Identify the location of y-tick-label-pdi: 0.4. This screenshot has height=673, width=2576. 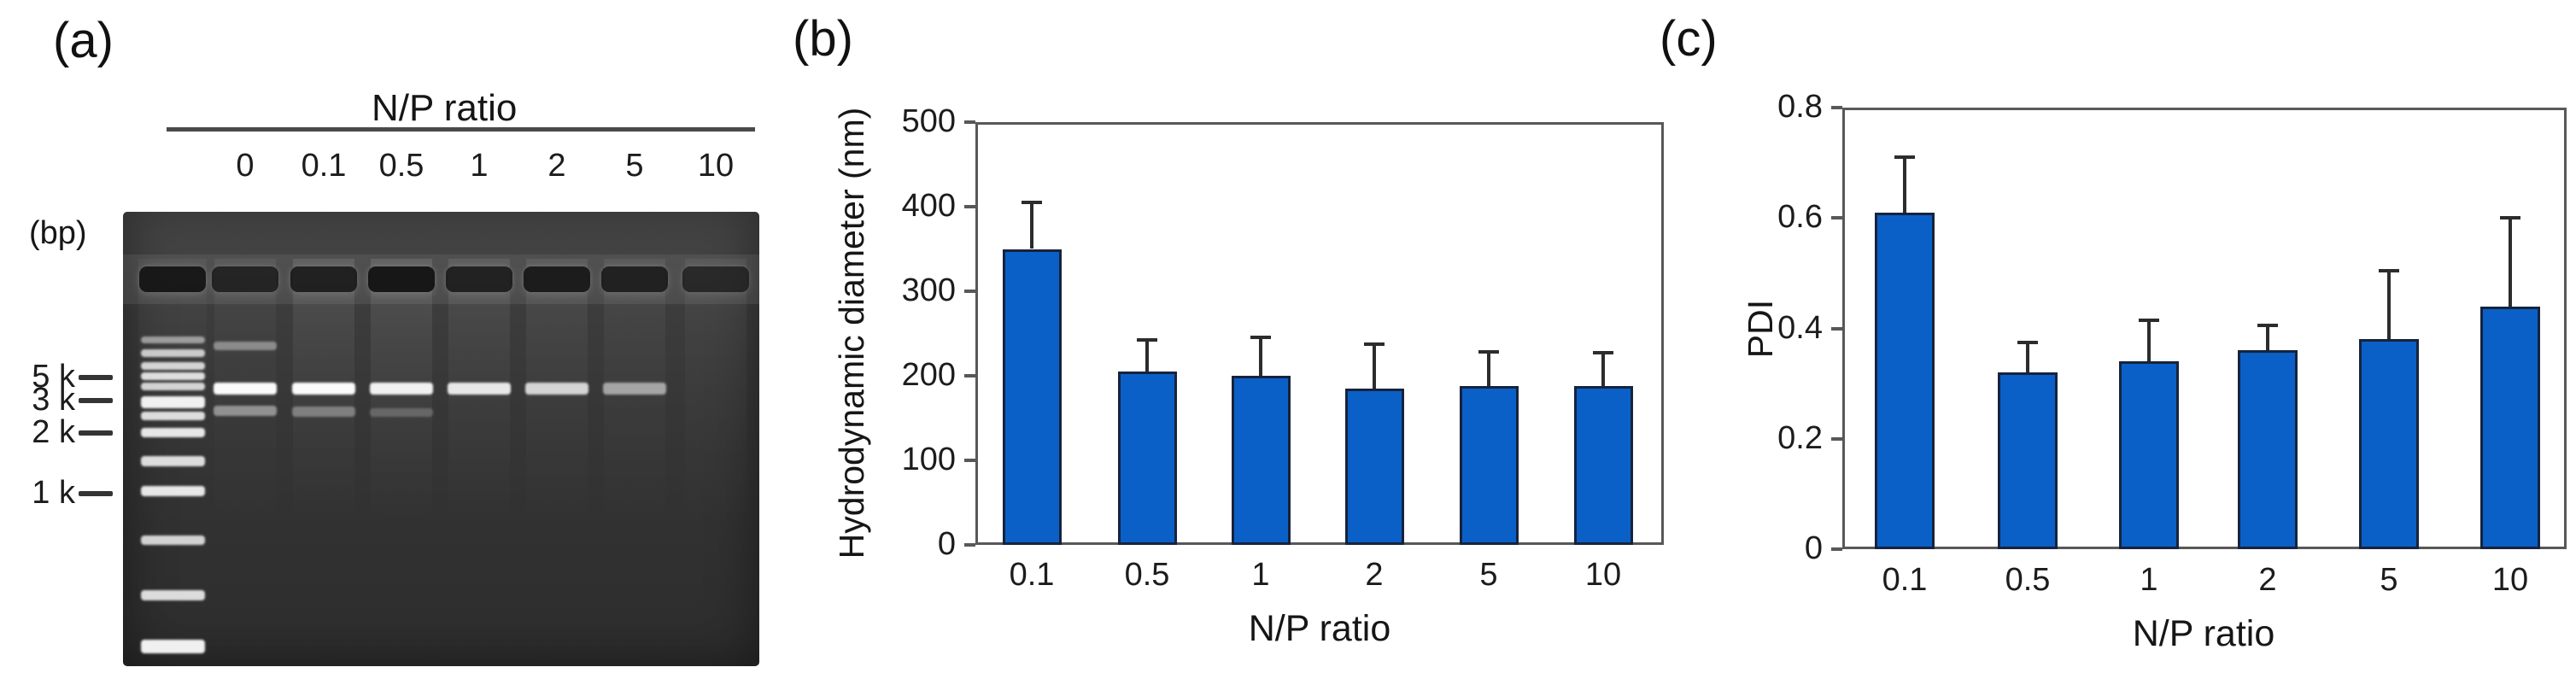
(1800, 328).